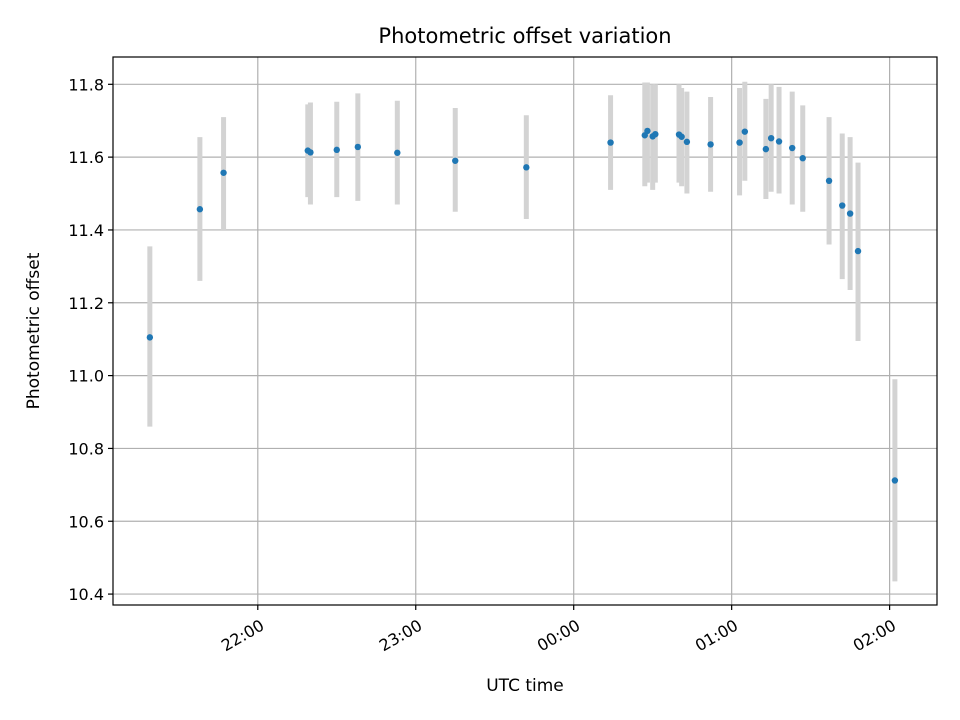 Image resolution: width=960 pixels, height=720 pixels. What do you see at coordinates (242, 636) in the screenshot?
I see `x-tick-label: 22:00` at bounding box center [242, 636].